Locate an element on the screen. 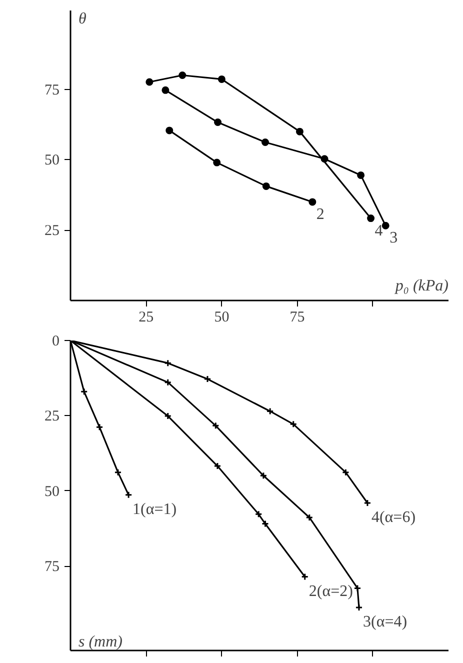  annotation: 2 is located at coordinates (320, 214).